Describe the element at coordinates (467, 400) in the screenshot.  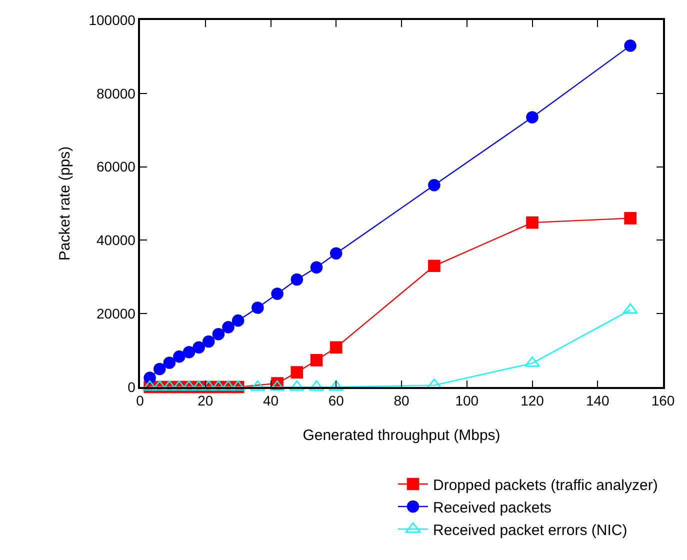
I see `x-tick-label: 100` at that location.